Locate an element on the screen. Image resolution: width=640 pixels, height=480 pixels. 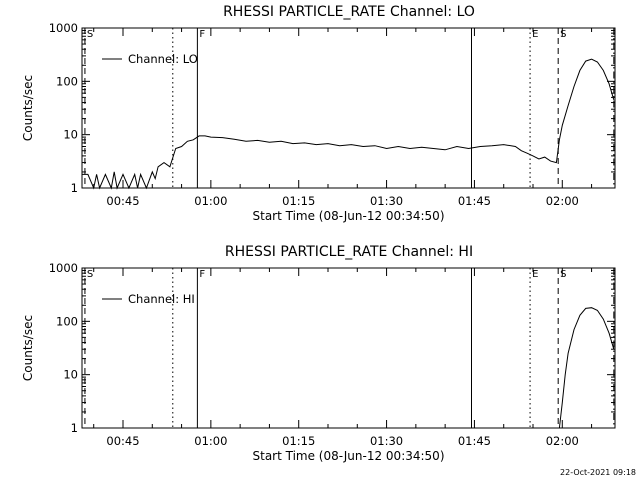
legend-label: Channel: LO is located at coordinates (163, 59).